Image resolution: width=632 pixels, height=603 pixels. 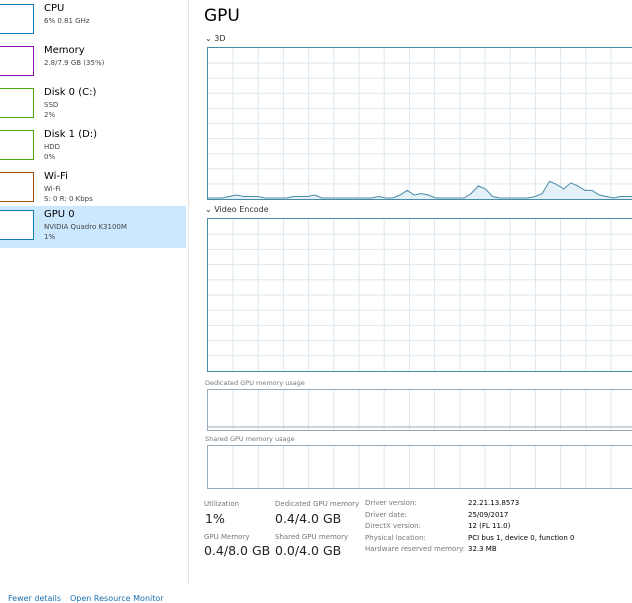 What do you see at coordinates (255, 383) in the screenshot?
I see `dedicated-memory-label: Dedicated GPU memory usage` at bounding box center [255, 383].